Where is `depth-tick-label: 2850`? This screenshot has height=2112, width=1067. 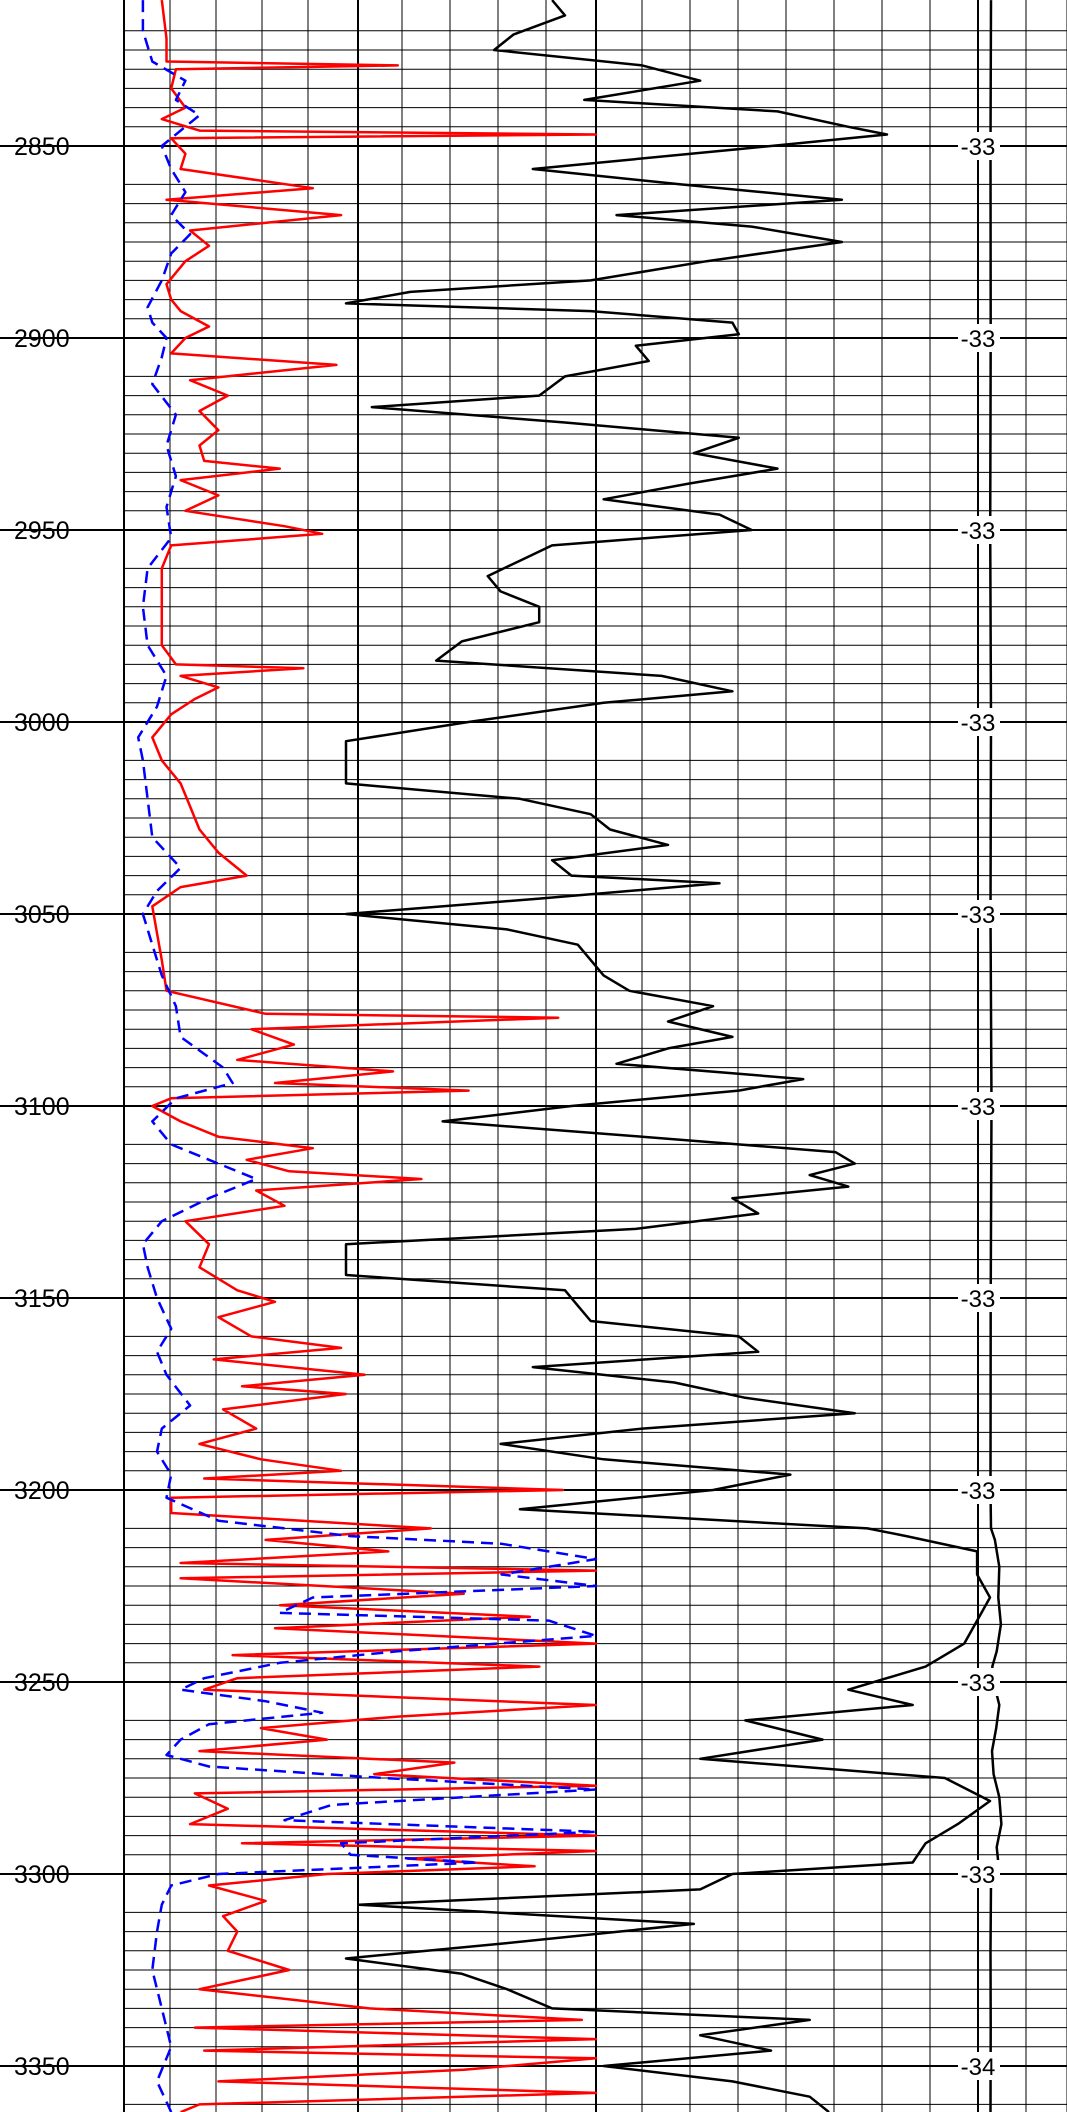
depth-tick-label: 2850 is located at coordinates (42, 147).